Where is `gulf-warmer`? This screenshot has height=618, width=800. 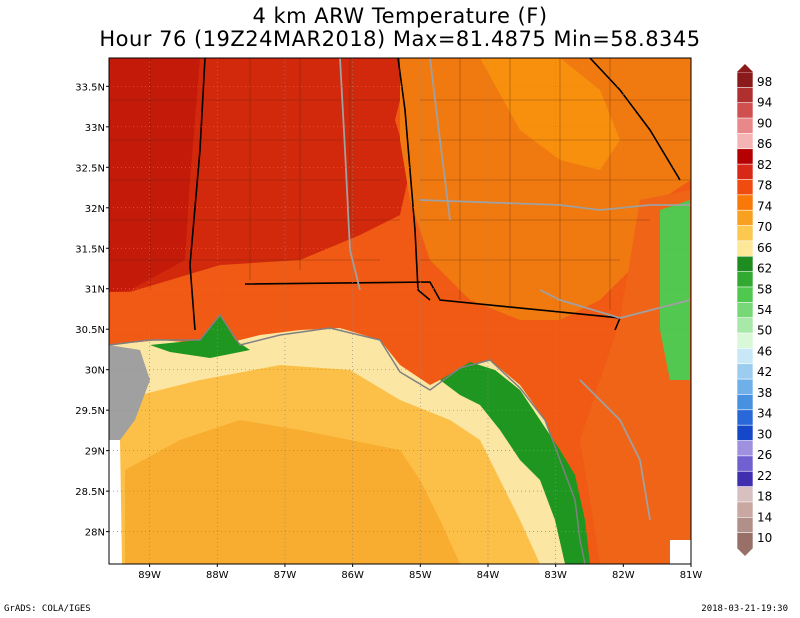
gulf-warmer is located at coordinates (292, 492).